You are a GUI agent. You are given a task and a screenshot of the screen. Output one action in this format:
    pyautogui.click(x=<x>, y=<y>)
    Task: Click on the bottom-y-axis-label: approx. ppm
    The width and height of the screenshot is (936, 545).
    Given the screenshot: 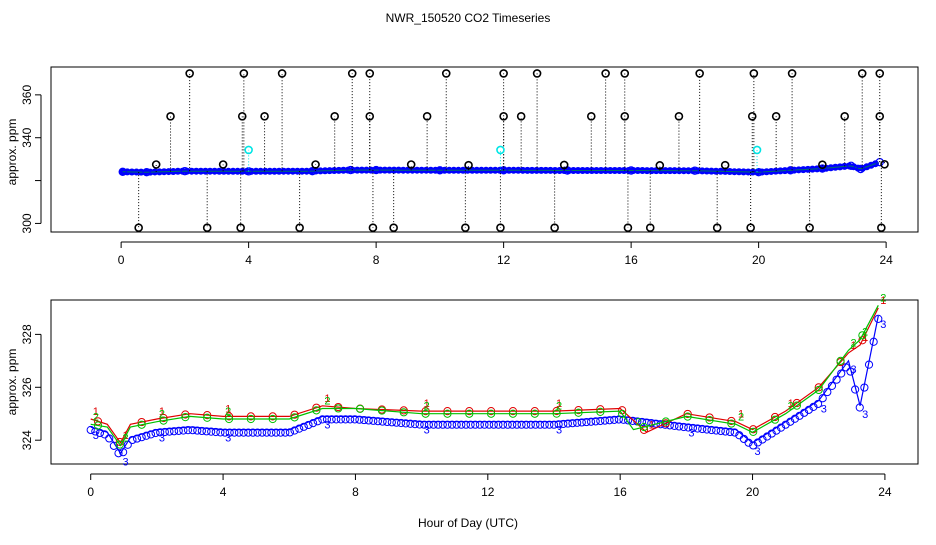 What is the action you would take?
    pyautogui.click(x=12, y=382)
    